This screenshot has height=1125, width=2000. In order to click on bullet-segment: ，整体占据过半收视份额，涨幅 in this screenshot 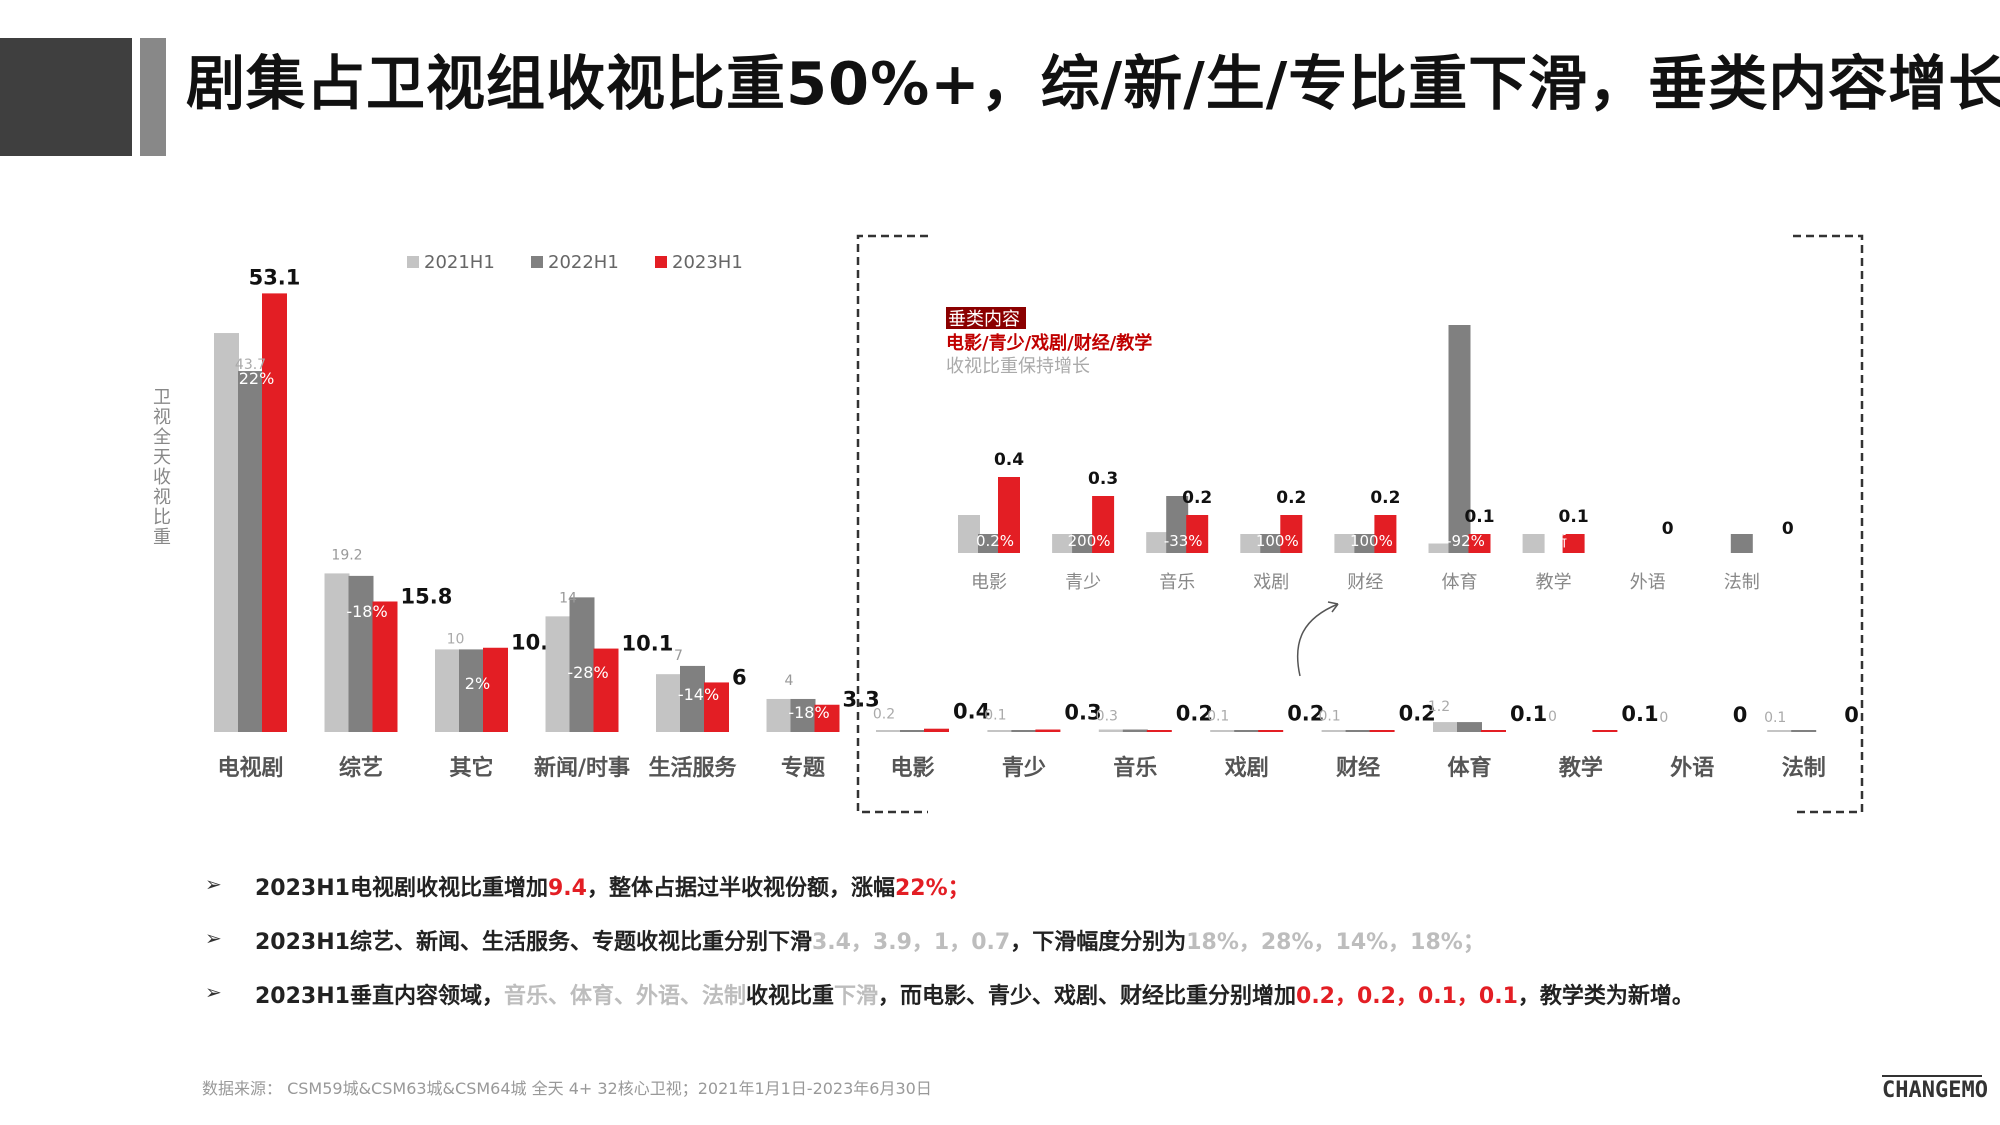, I will do `click(740, 888)`.